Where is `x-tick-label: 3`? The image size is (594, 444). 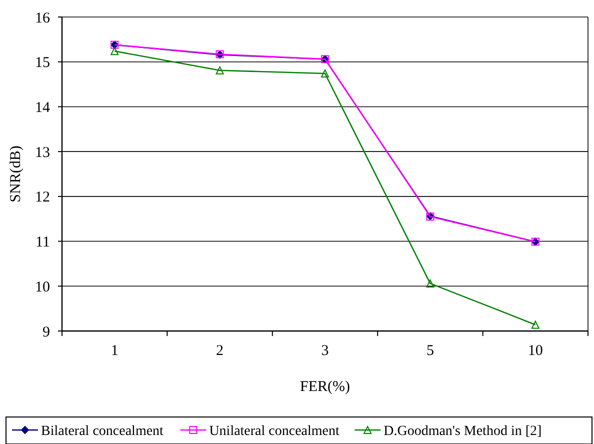
x-tick-label: 3 is located at coordinates (325, 351).